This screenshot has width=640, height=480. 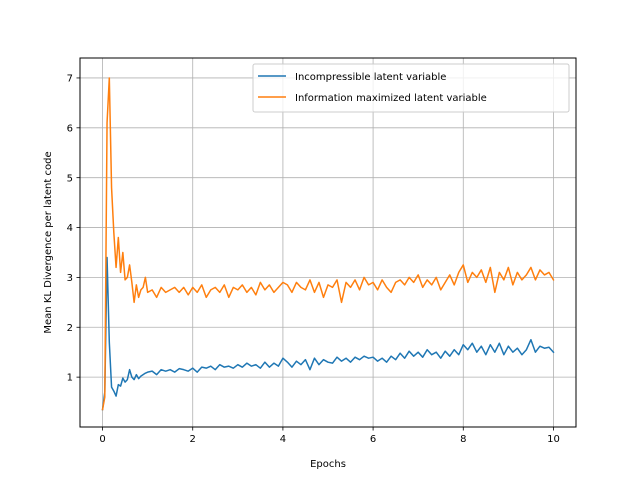 I want to click on y-tick-label-6: 7, so click(x=70, y=79).